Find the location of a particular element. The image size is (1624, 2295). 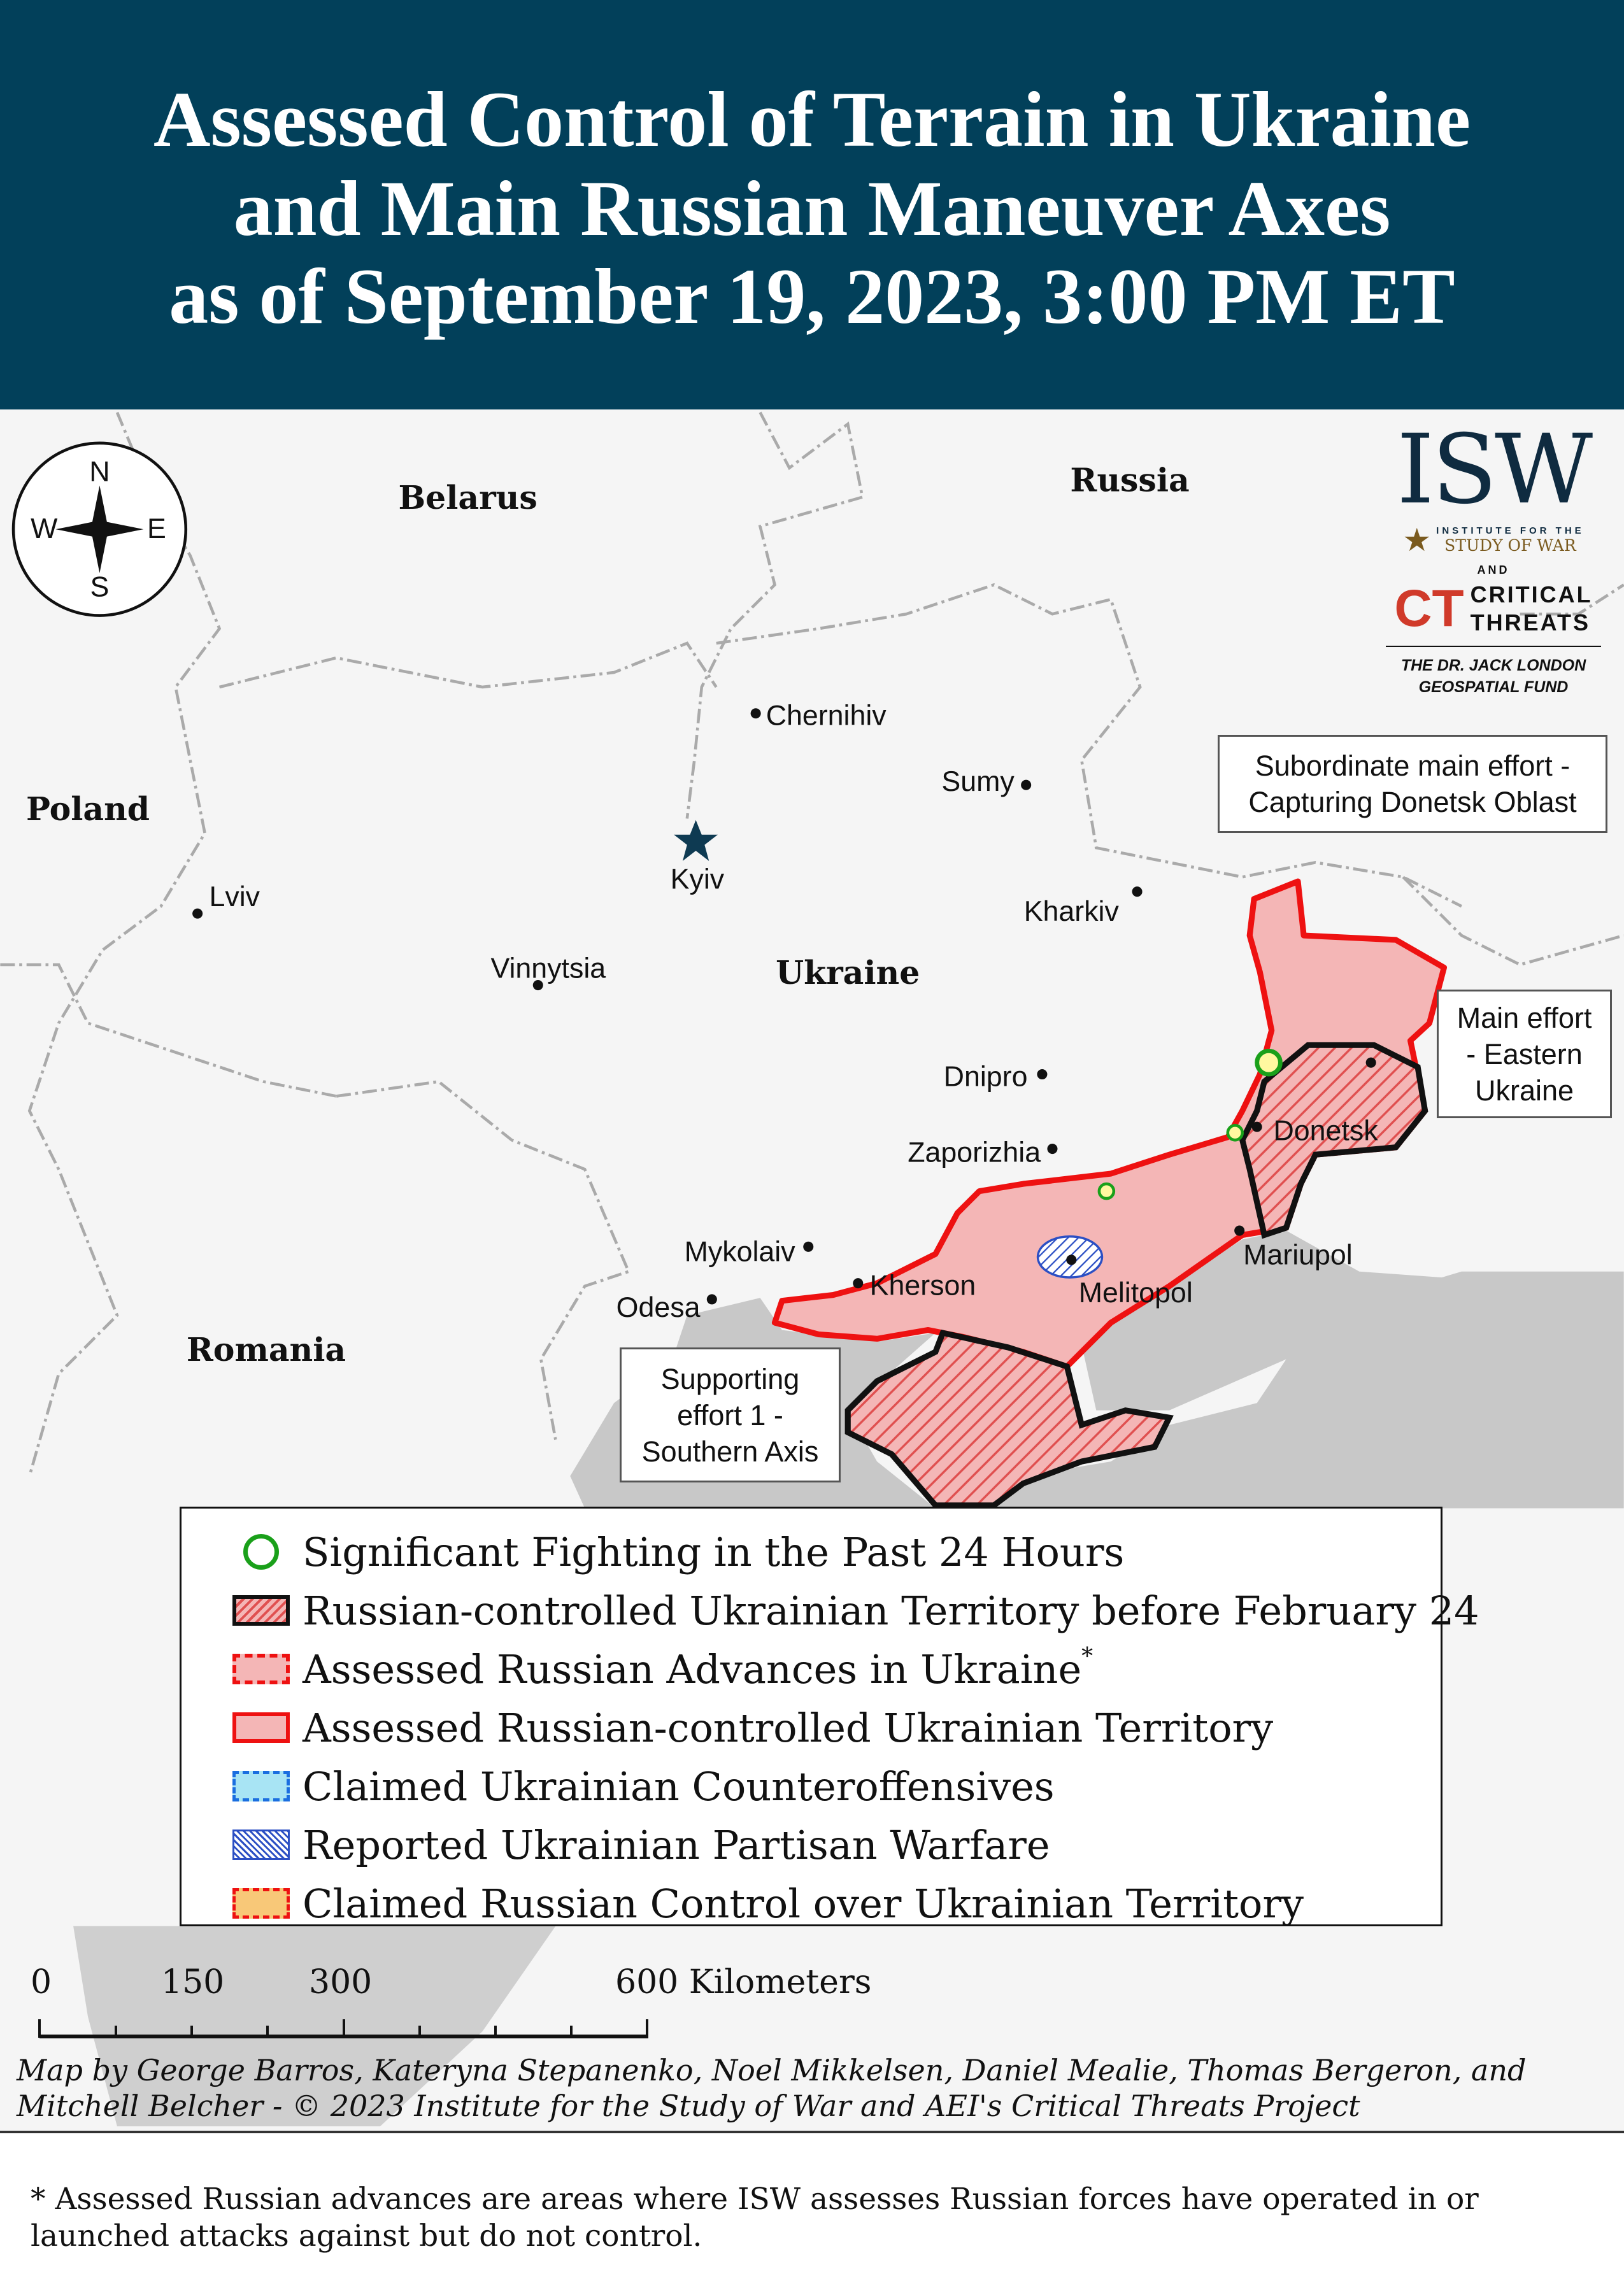

legend-label: Assessed Russian Advances in Ukraine is located at coordinates (692, 1669).